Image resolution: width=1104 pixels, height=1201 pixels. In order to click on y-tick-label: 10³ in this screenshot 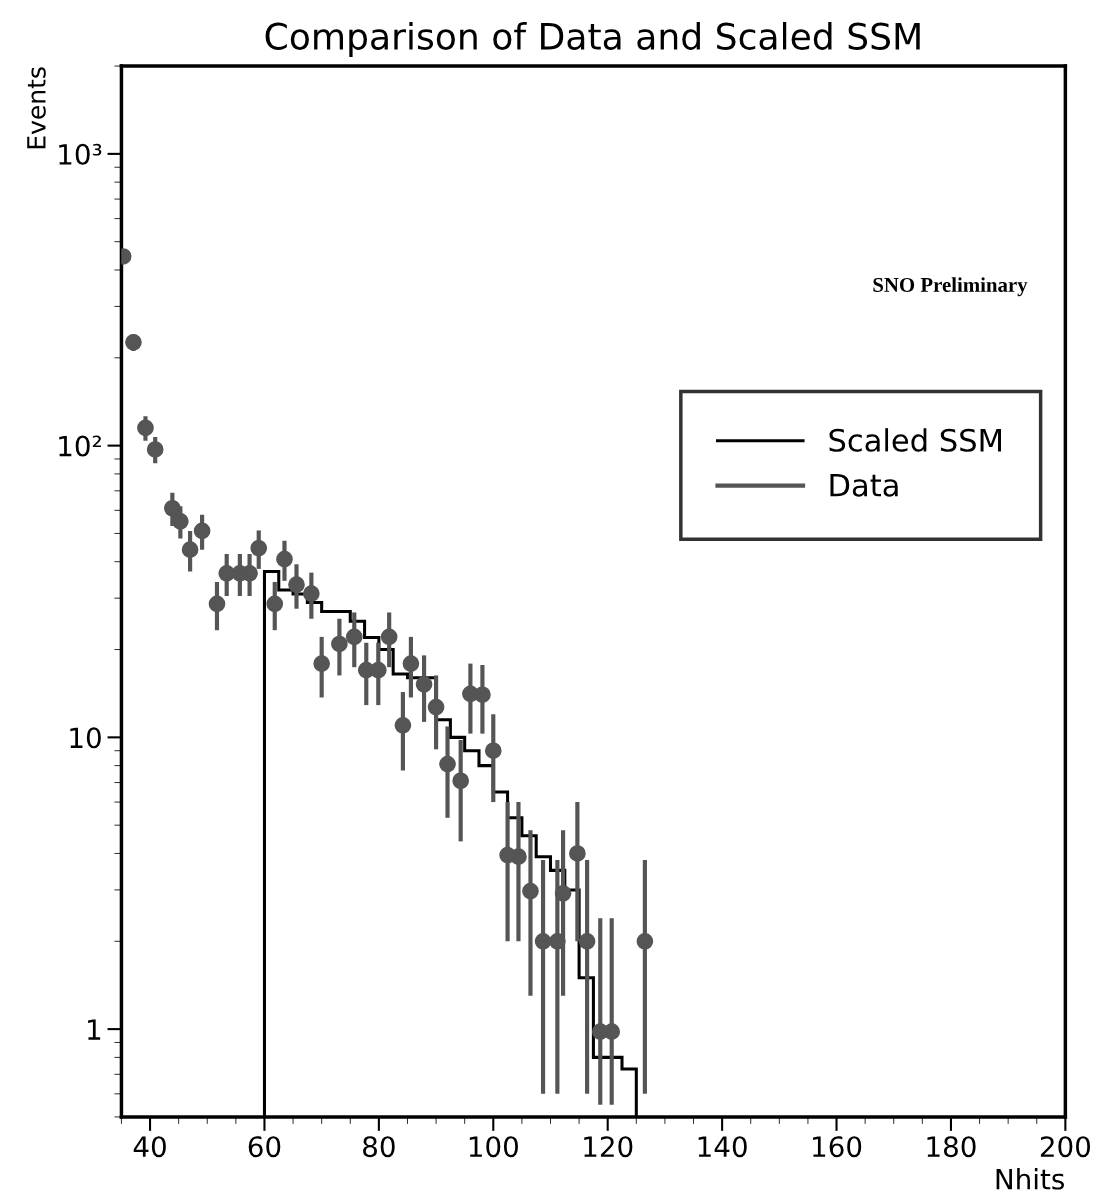, I will do `click(80, 154)`.